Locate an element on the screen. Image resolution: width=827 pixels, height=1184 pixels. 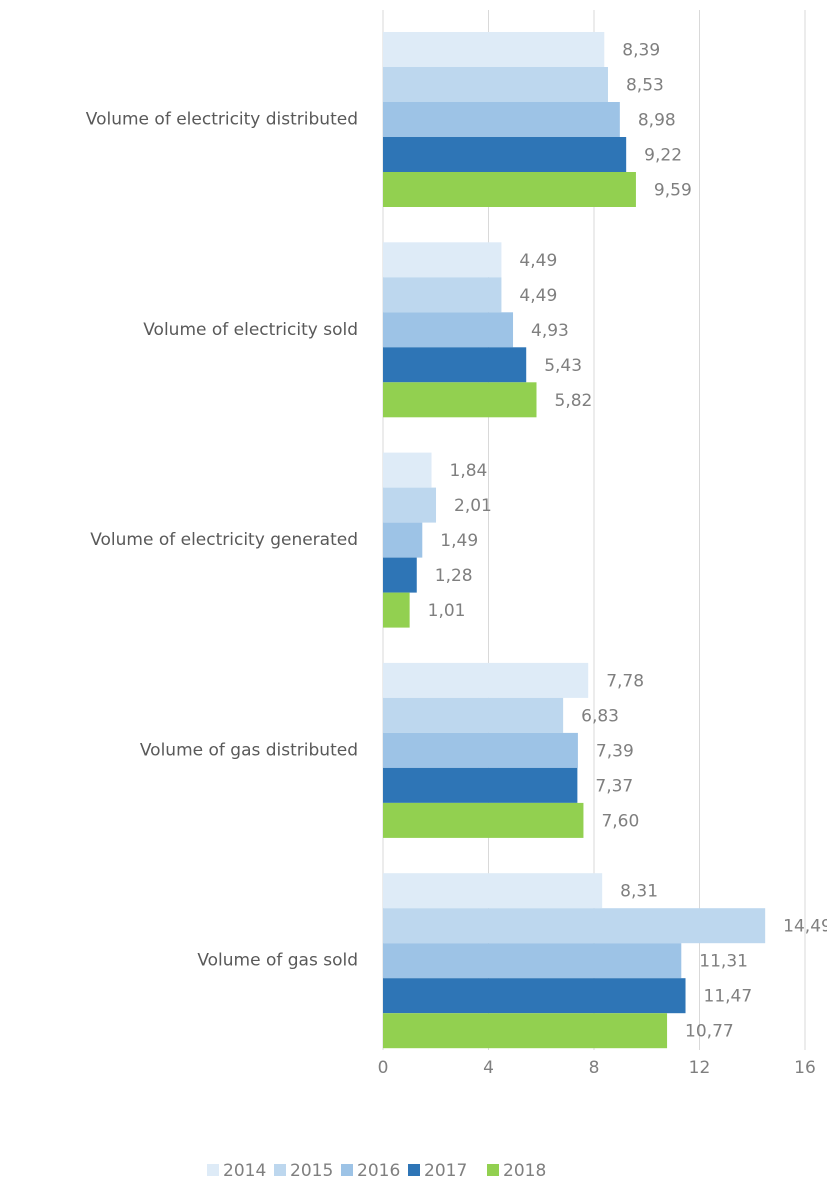
legend-label: 2016 is located at coordinates (378, 1171).